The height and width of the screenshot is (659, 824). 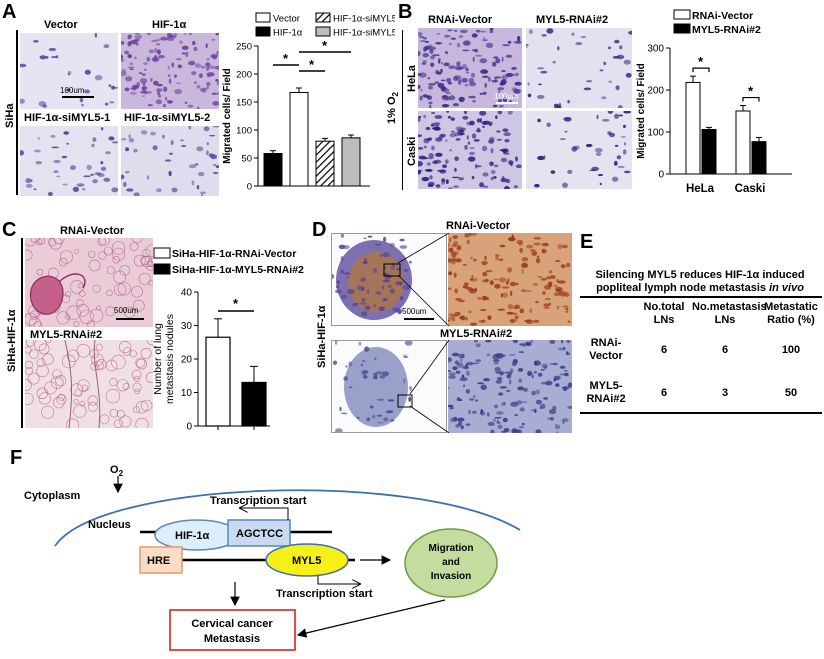 What do you see at coordinates (661, 175) in the screenshot?
I see `chart-b-y-tick-label: 0` at bounding box center [661, 175].